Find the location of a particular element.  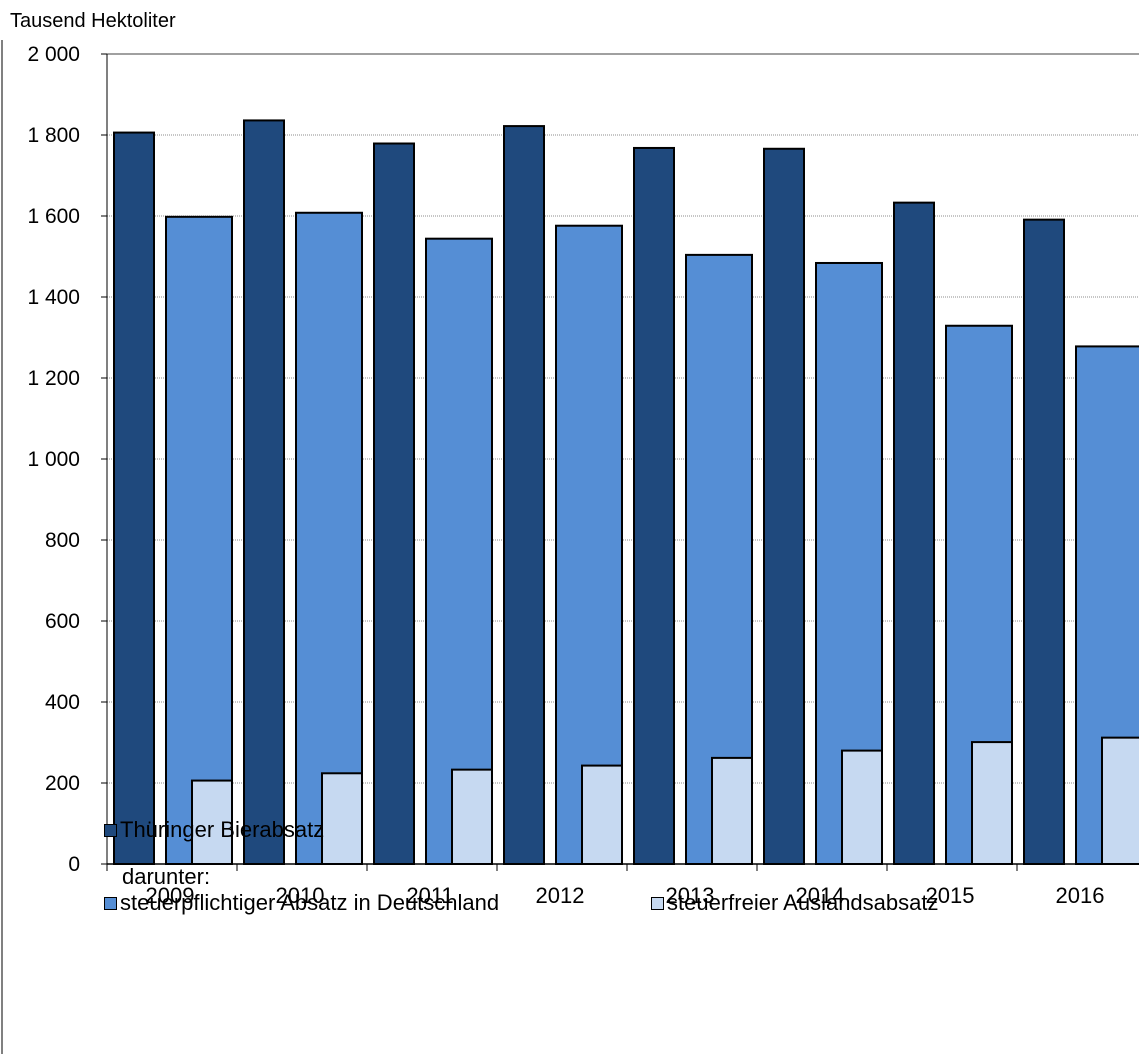

legend-item-steuerfrei: steuerfreier Auslandsabsatz is located at coordinates (795, 903).